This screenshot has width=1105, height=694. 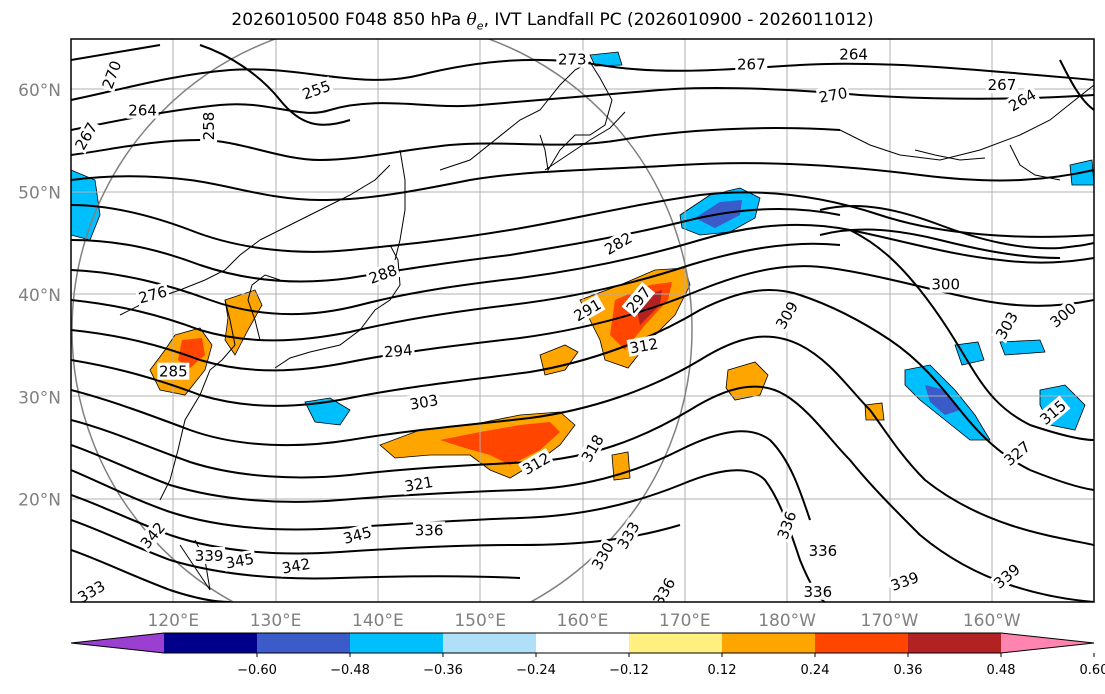 What do you see at coordinates (942, 400) in the screenshot?
I see `patch-darkblue-se` at bounding box center [942, 400].